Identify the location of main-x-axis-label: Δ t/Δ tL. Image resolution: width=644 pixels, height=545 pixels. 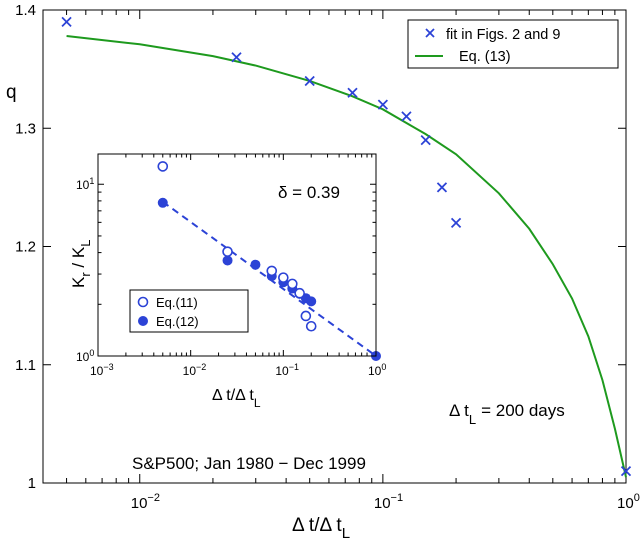
(321, 528).